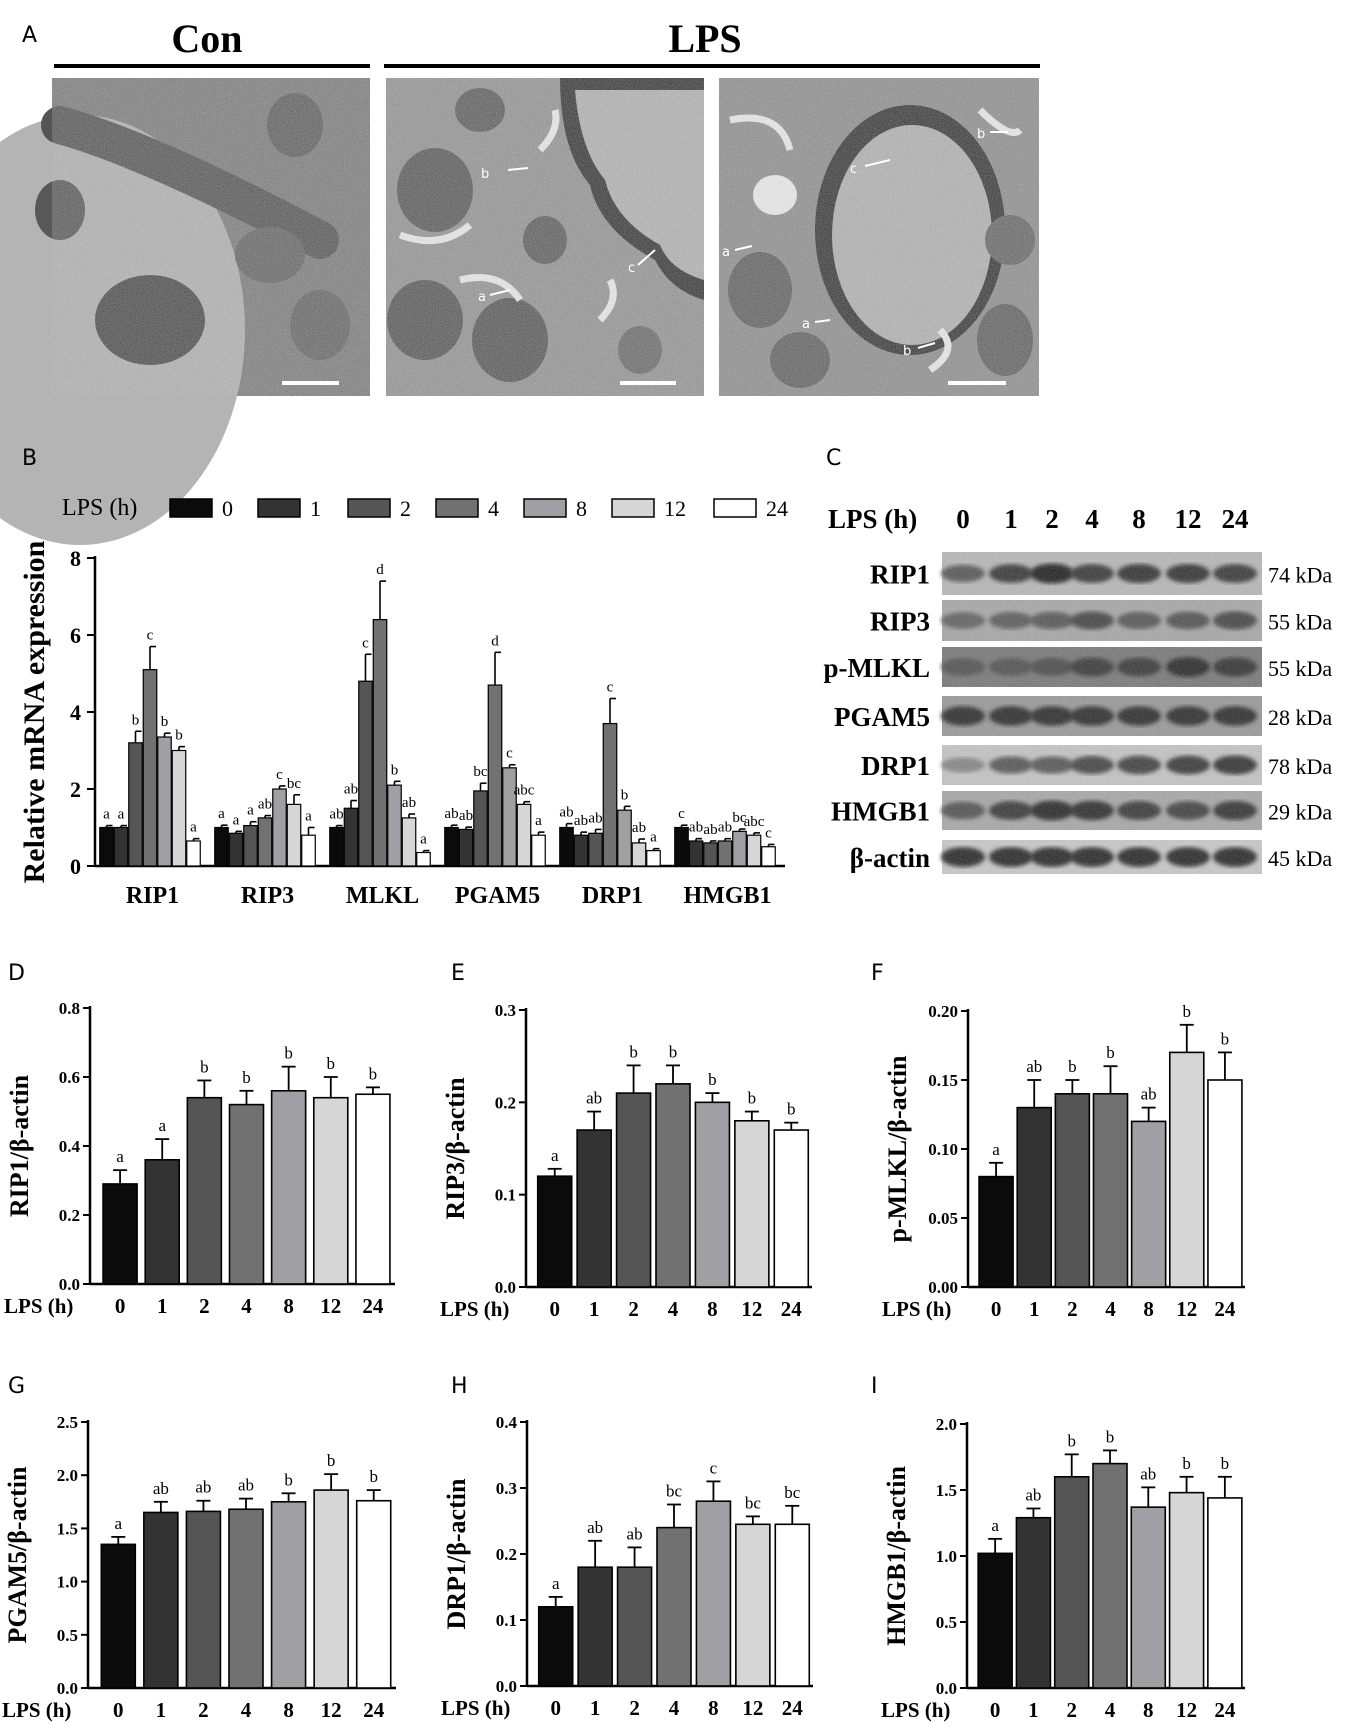 This screenshot has height=1731, width=1346. What do you see at coordinates (475, 1708) in the screenshot?
I see `x-axis-label: LPS (h)` at bounding box center [475, 1708].